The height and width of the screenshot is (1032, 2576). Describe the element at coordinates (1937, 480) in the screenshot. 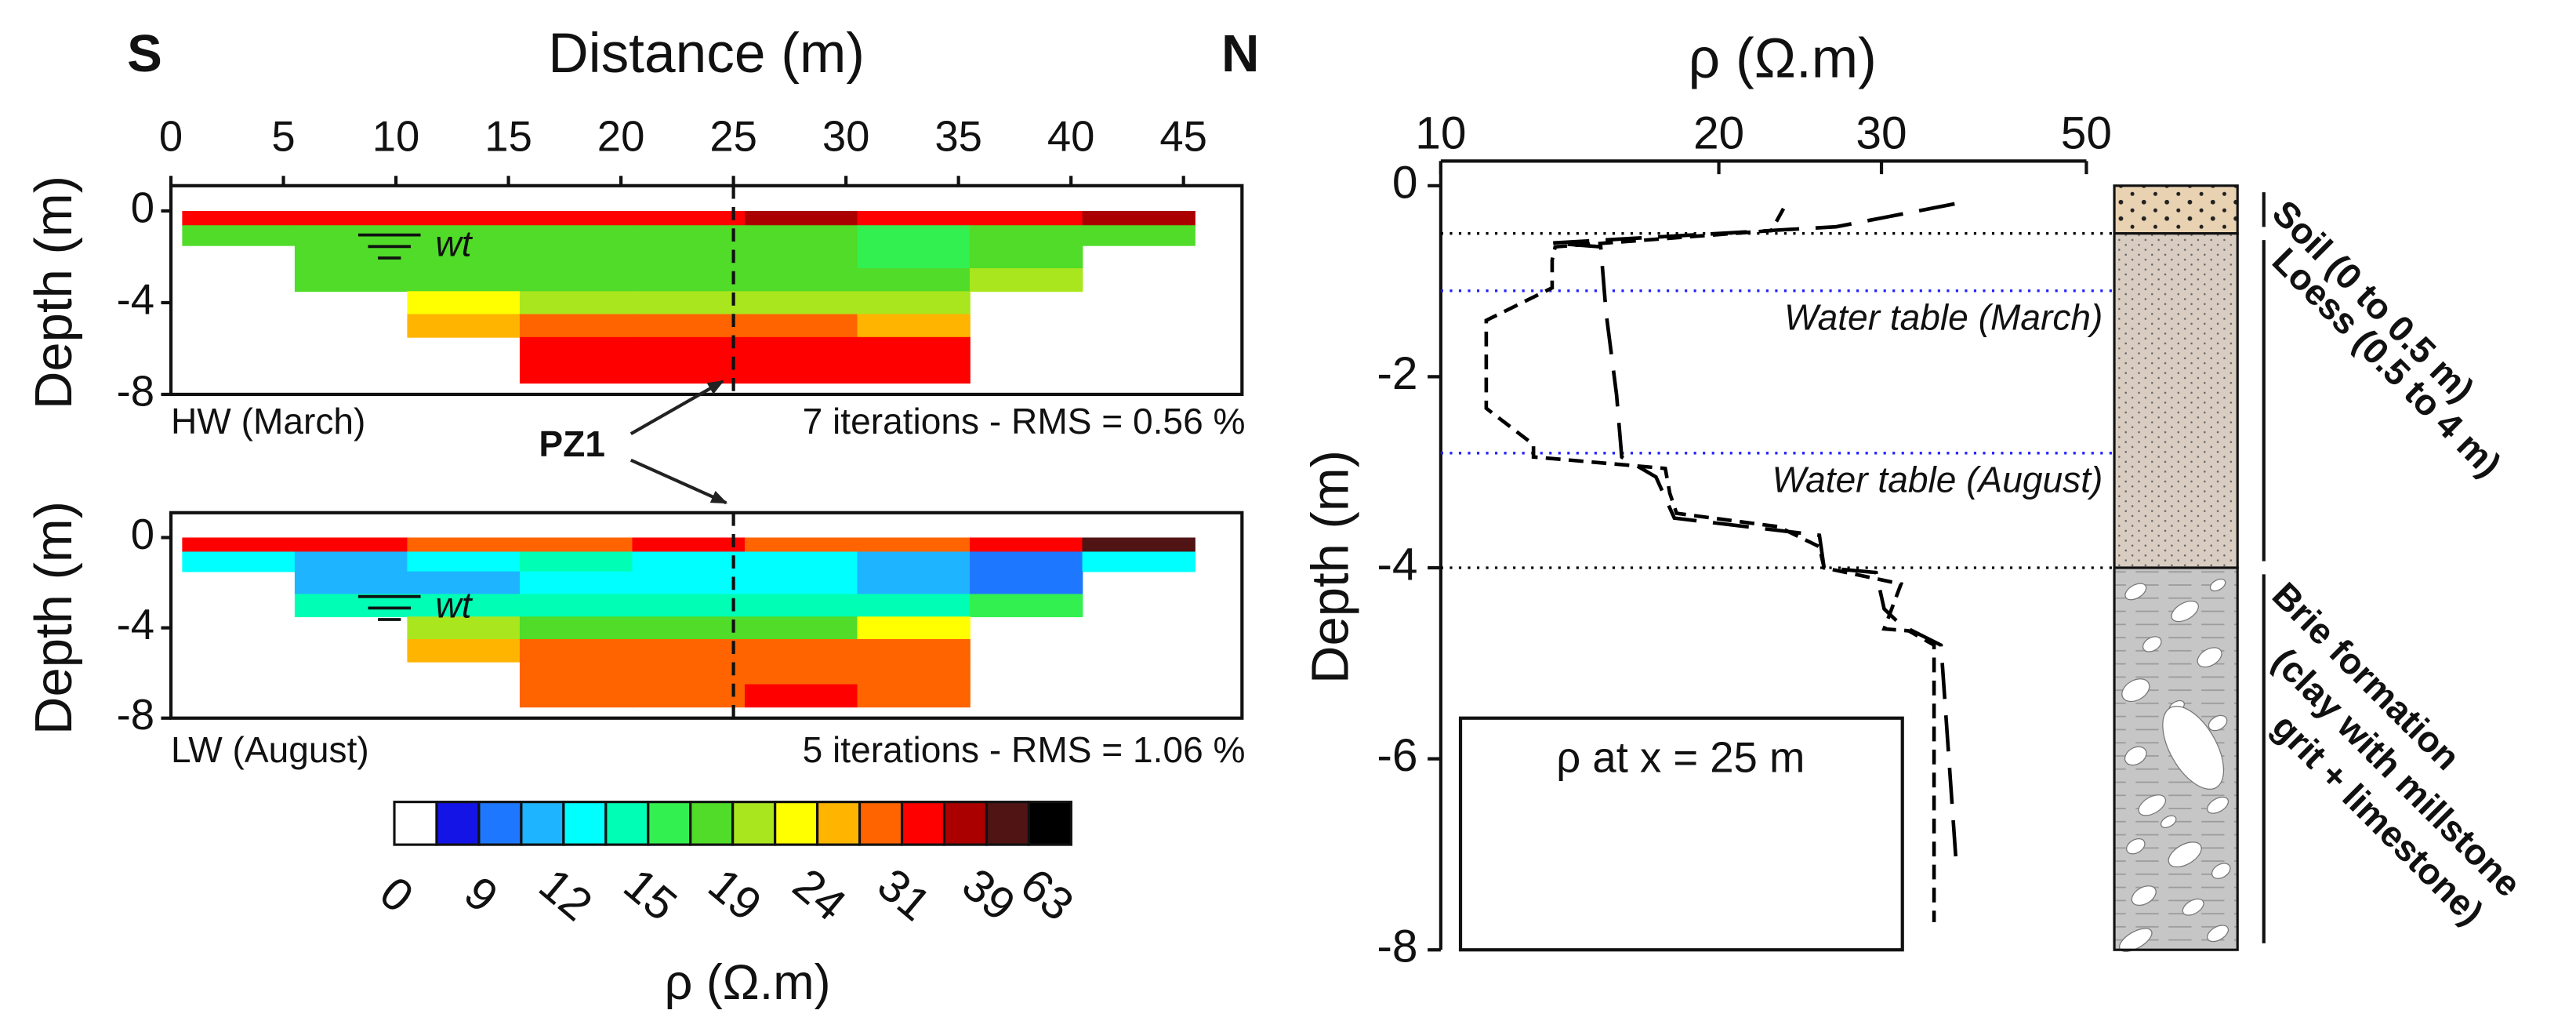

I see `reference-label: Water table (August)` at that location.